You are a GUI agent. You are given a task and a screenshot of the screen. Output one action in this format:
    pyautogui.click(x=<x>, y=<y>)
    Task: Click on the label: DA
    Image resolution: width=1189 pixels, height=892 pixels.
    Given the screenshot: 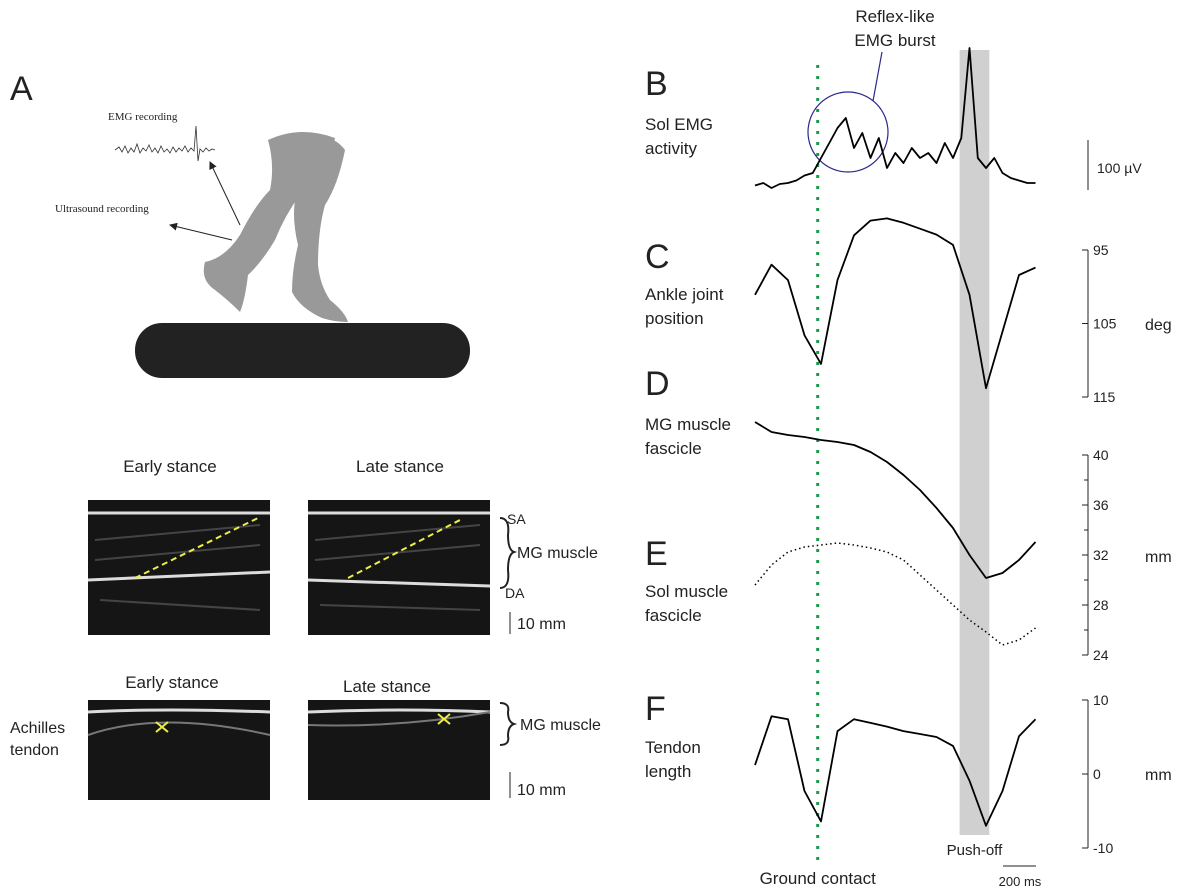 What is the action you would take?
    pyautogui.click(x=515, y=593)
    